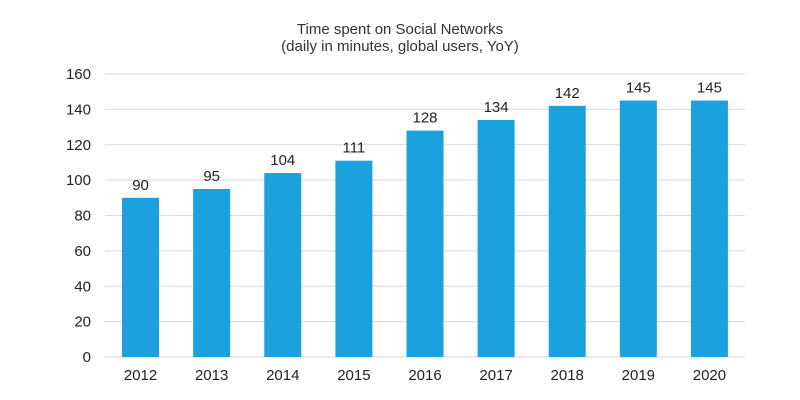 This screenshot has width=800, height=400. I want to click on y-tick-label: 80, so click(82, 216).